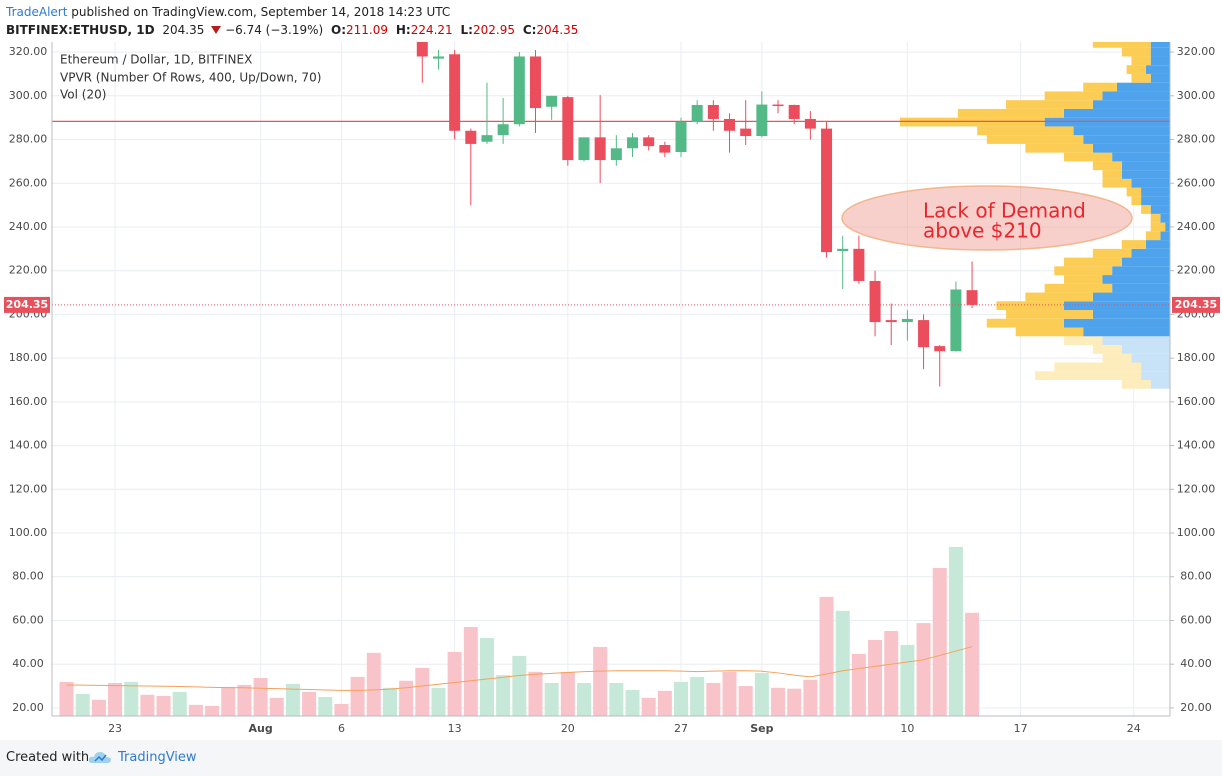 The height and width of the screenshot is (776, 1222). Describe the element at coordinates (1196, 532) in the screenshot. I see `y-tick-label: 100.00` at that location.